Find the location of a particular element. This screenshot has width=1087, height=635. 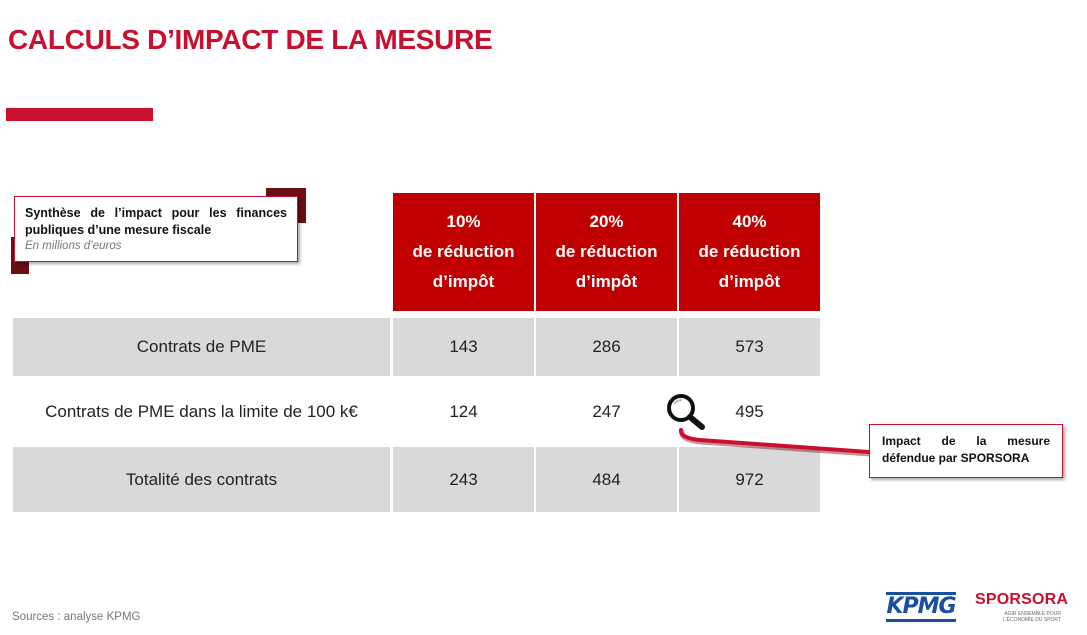

row-label: Contrats de PME is located at coordinates (201, 347).